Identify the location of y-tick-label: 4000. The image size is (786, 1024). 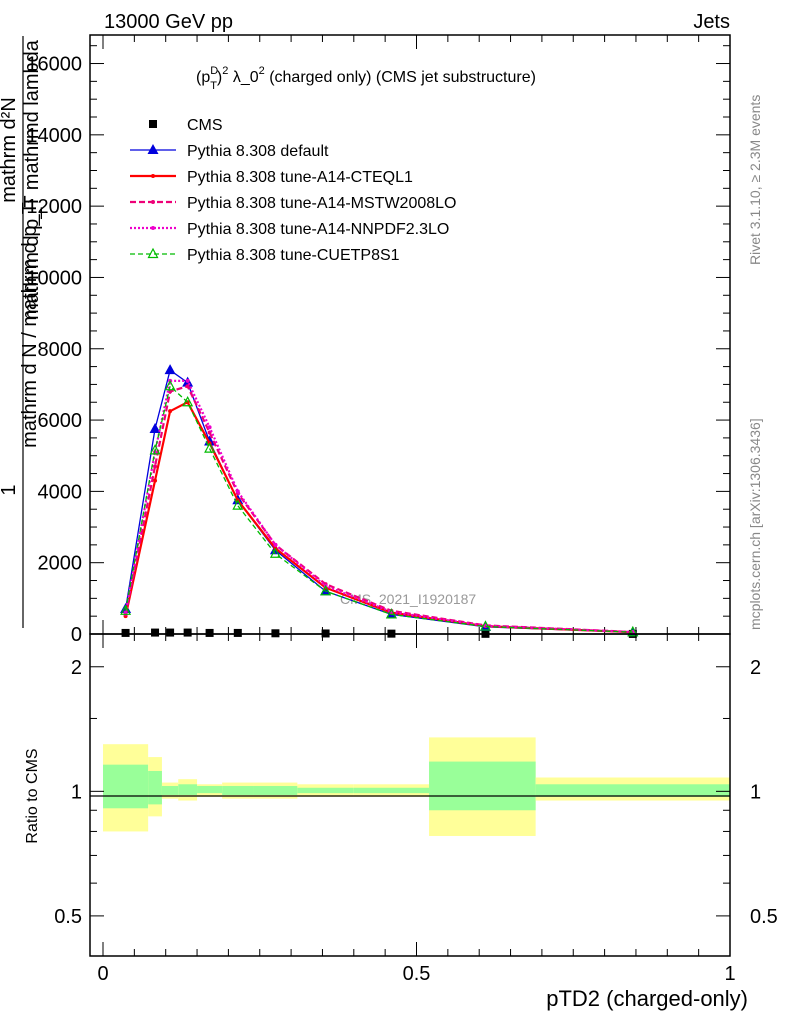
(60, 492).